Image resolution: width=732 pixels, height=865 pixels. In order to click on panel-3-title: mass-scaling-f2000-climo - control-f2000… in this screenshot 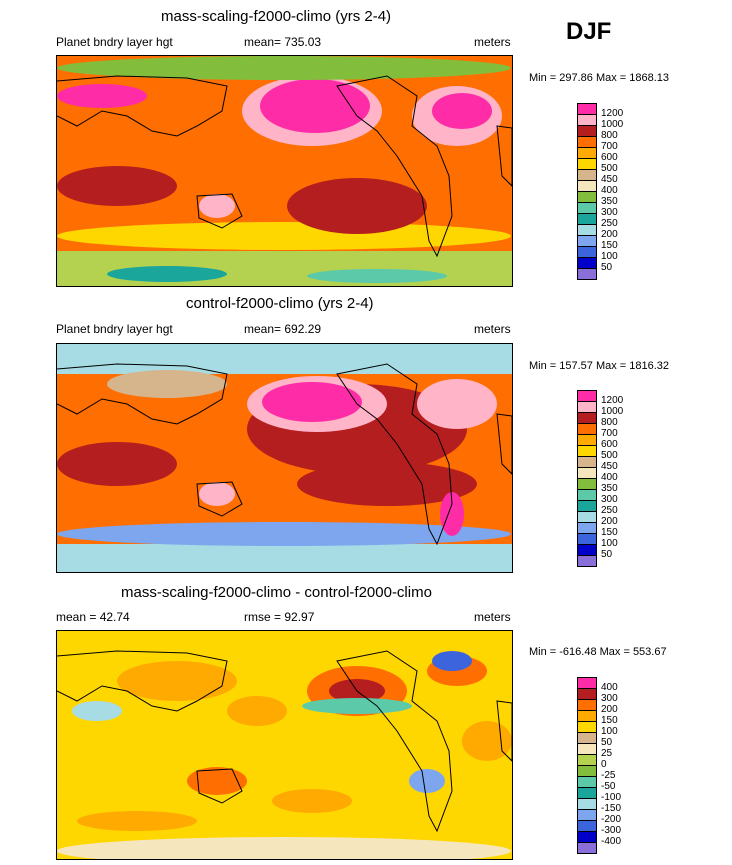, I will do `click(276, 592)`.